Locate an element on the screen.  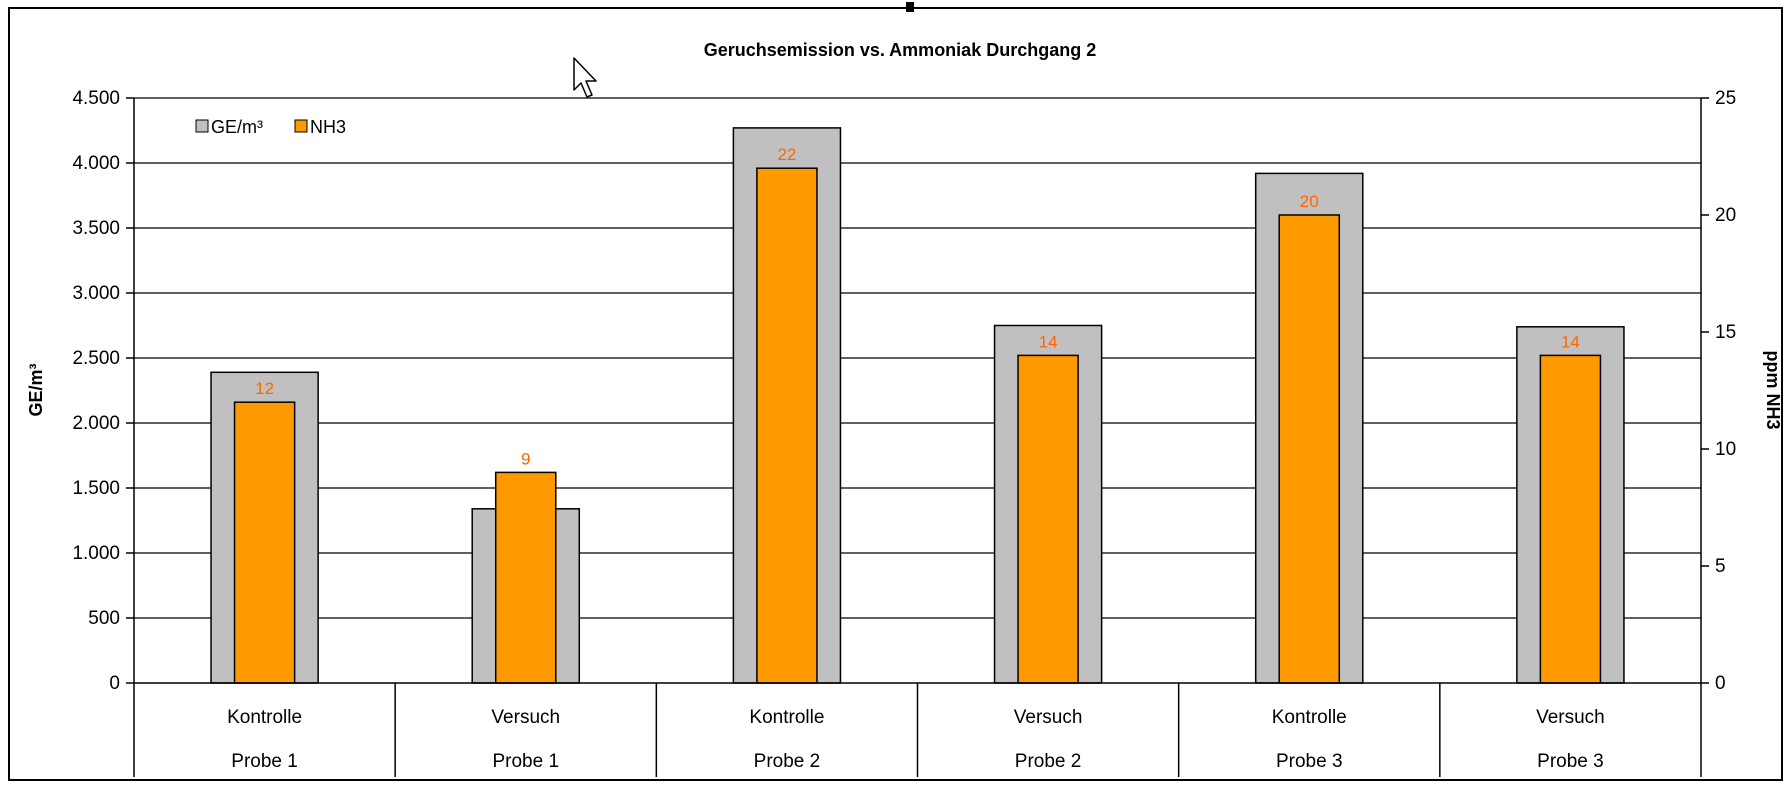
y-tick-right-label: 20 is located at coordinates (1725, 215).